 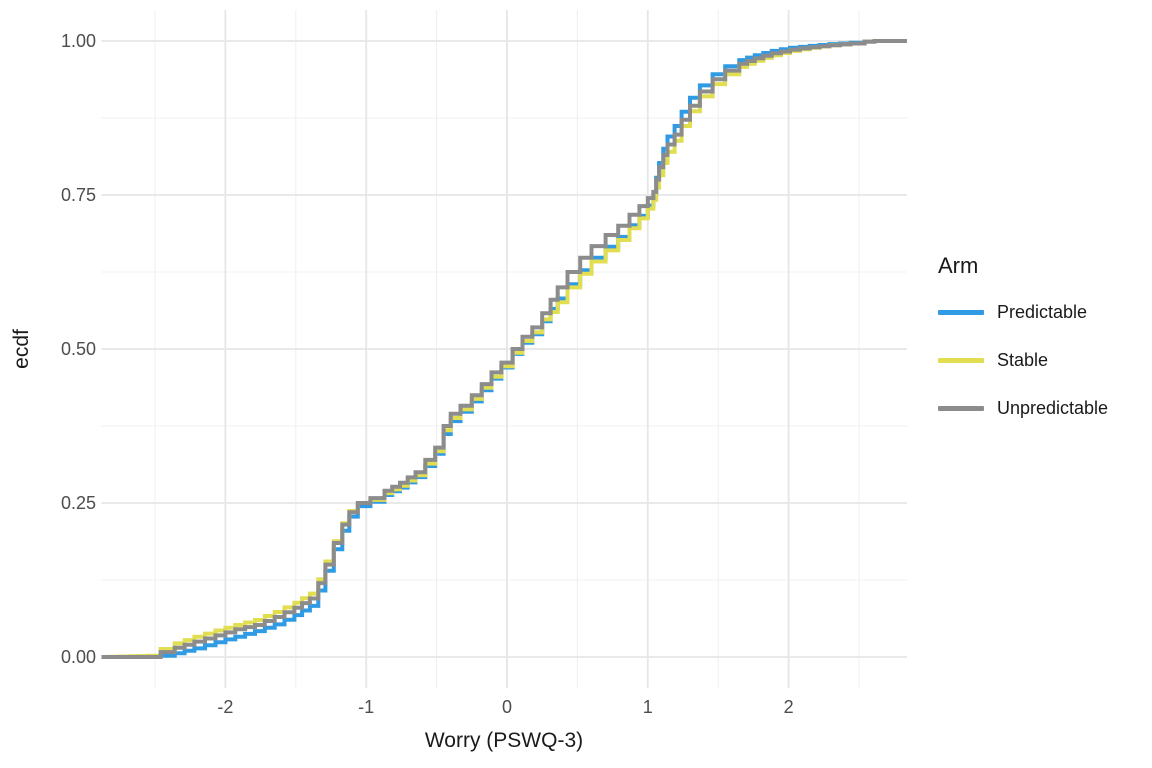 What do you see at coordinates (1023, 359) in the screenshot?
I see `legend-item-label: Stable` at bounding box center [1023, 359].